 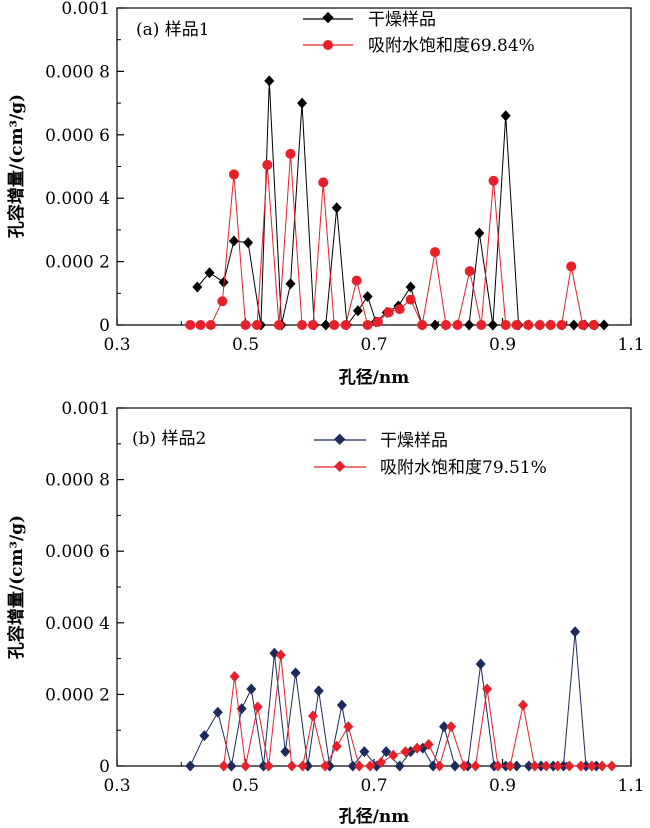 What do you see at coordinates (630, 345) in the screenshot?
I see `panel-a-x-tick-label: 1.1` at bounding box center [630, 345].